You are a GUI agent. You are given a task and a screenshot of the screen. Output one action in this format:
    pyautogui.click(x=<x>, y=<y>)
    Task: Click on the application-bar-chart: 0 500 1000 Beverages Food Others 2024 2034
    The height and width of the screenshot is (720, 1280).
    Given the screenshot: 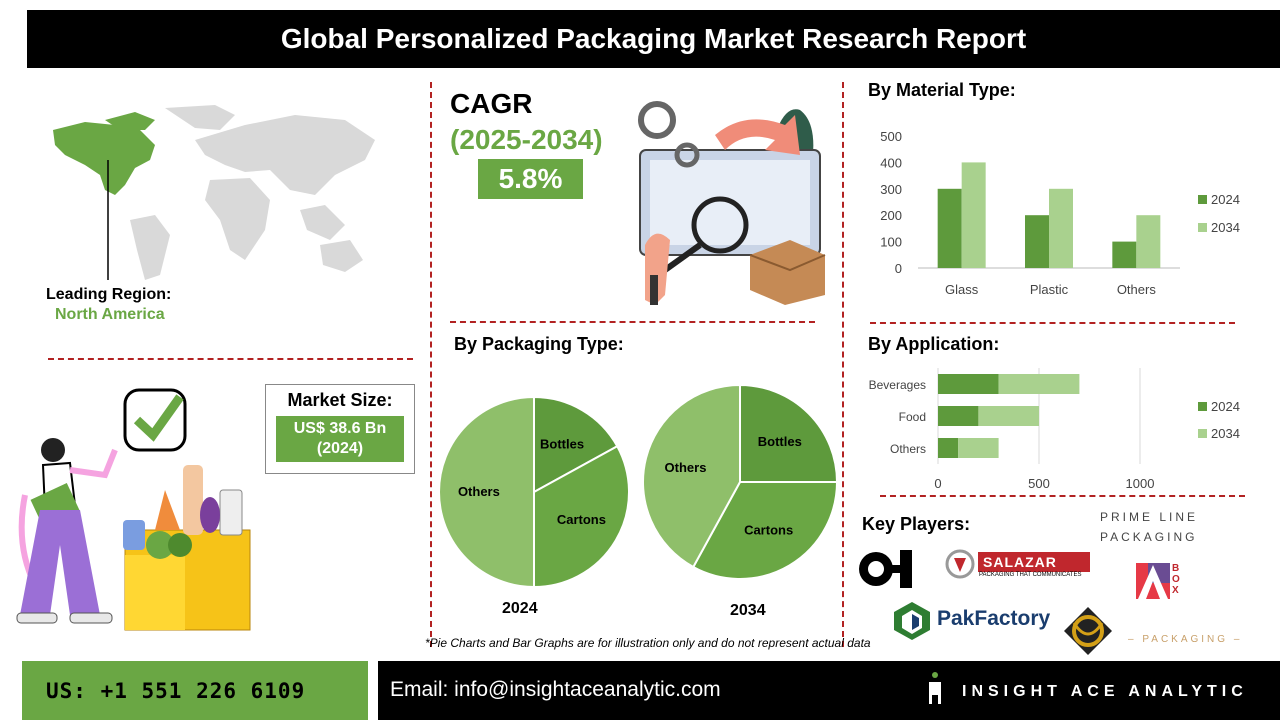 What is the action you would take?
    pyautogui.click(x=1054, y=429)
    